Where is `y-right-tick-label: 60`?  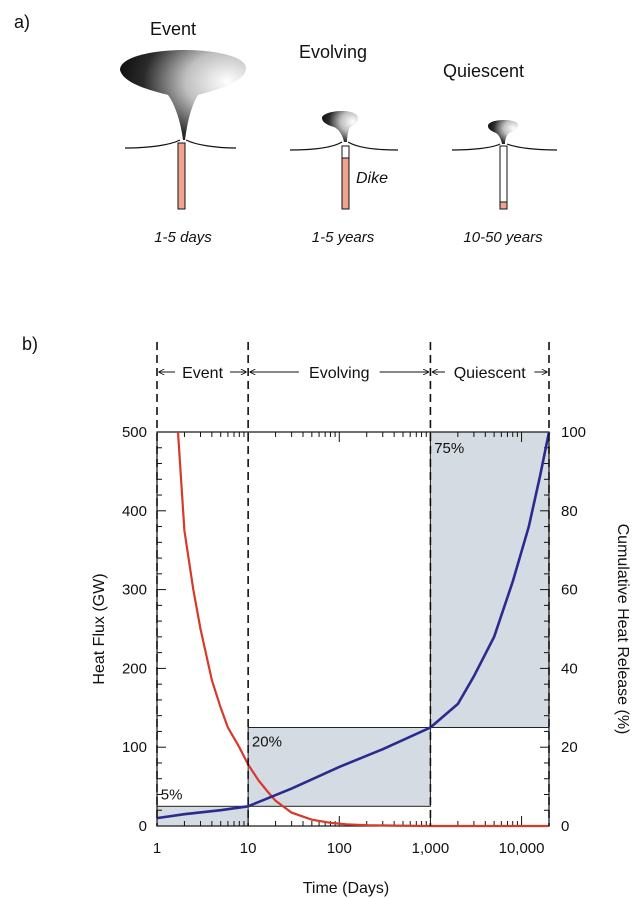 y-right-tick-label: 60 is located at coordinates (569, 590).